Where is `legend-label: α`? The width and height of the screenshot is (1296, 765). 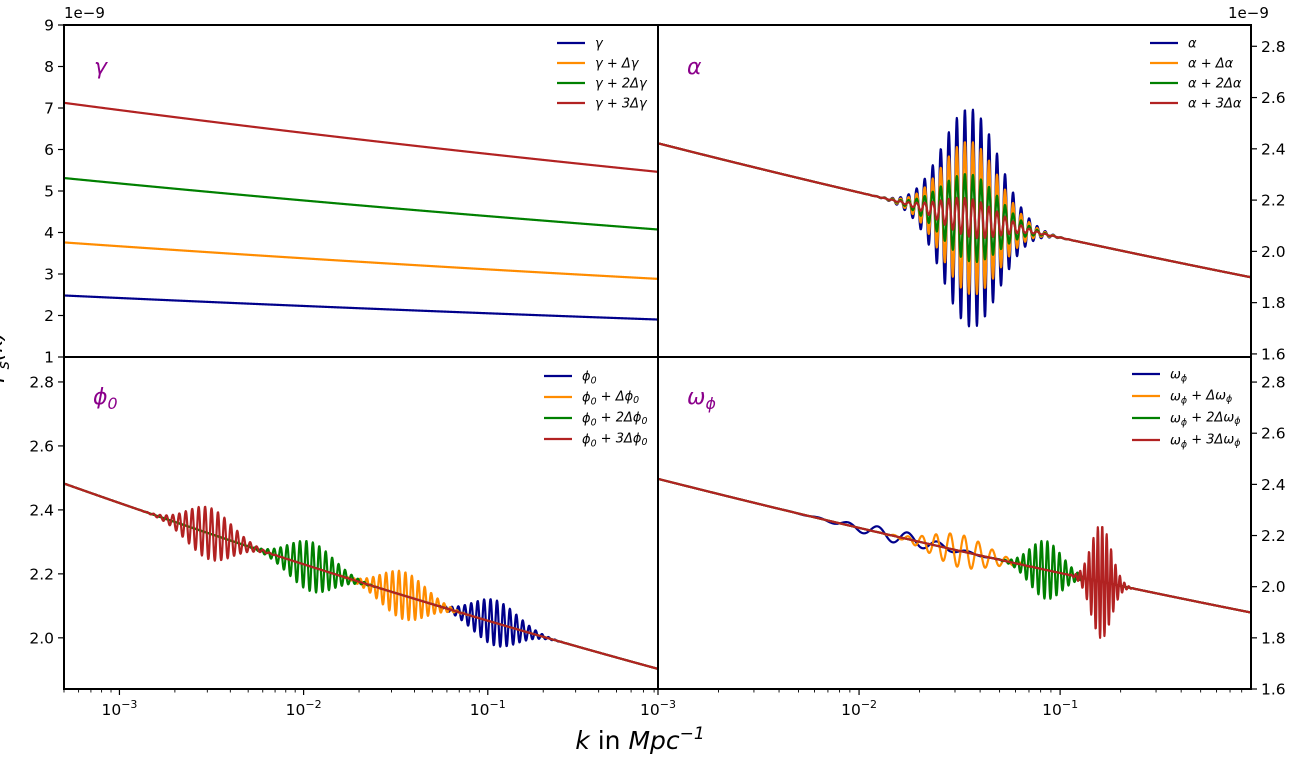 legend-label: α is located at coordinates (1192, 44).